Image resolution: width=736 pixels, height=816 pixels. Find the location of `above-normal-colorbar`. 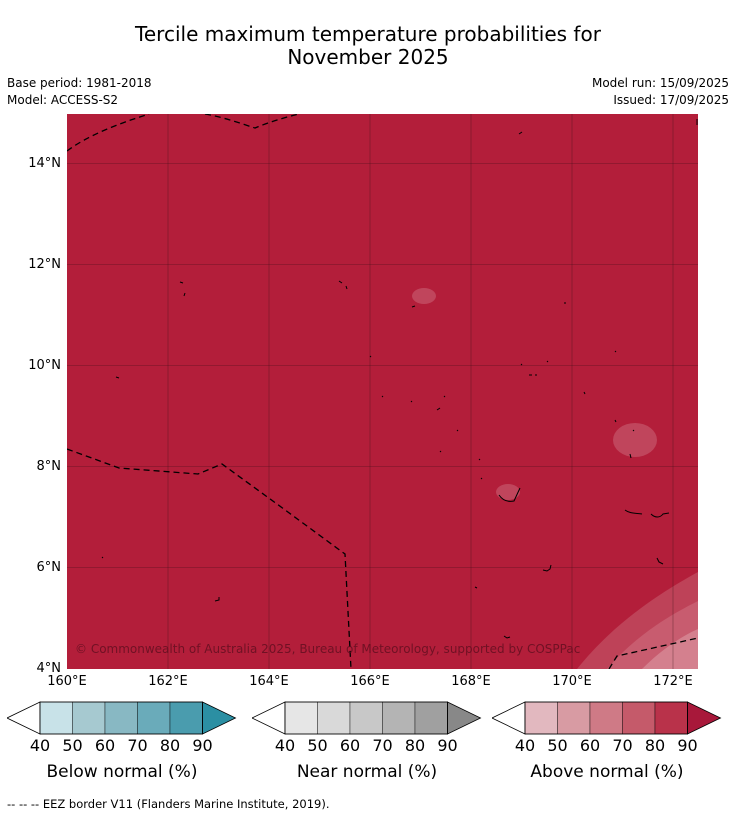

above-normal-colorbar is located at coordinates (607, 718).